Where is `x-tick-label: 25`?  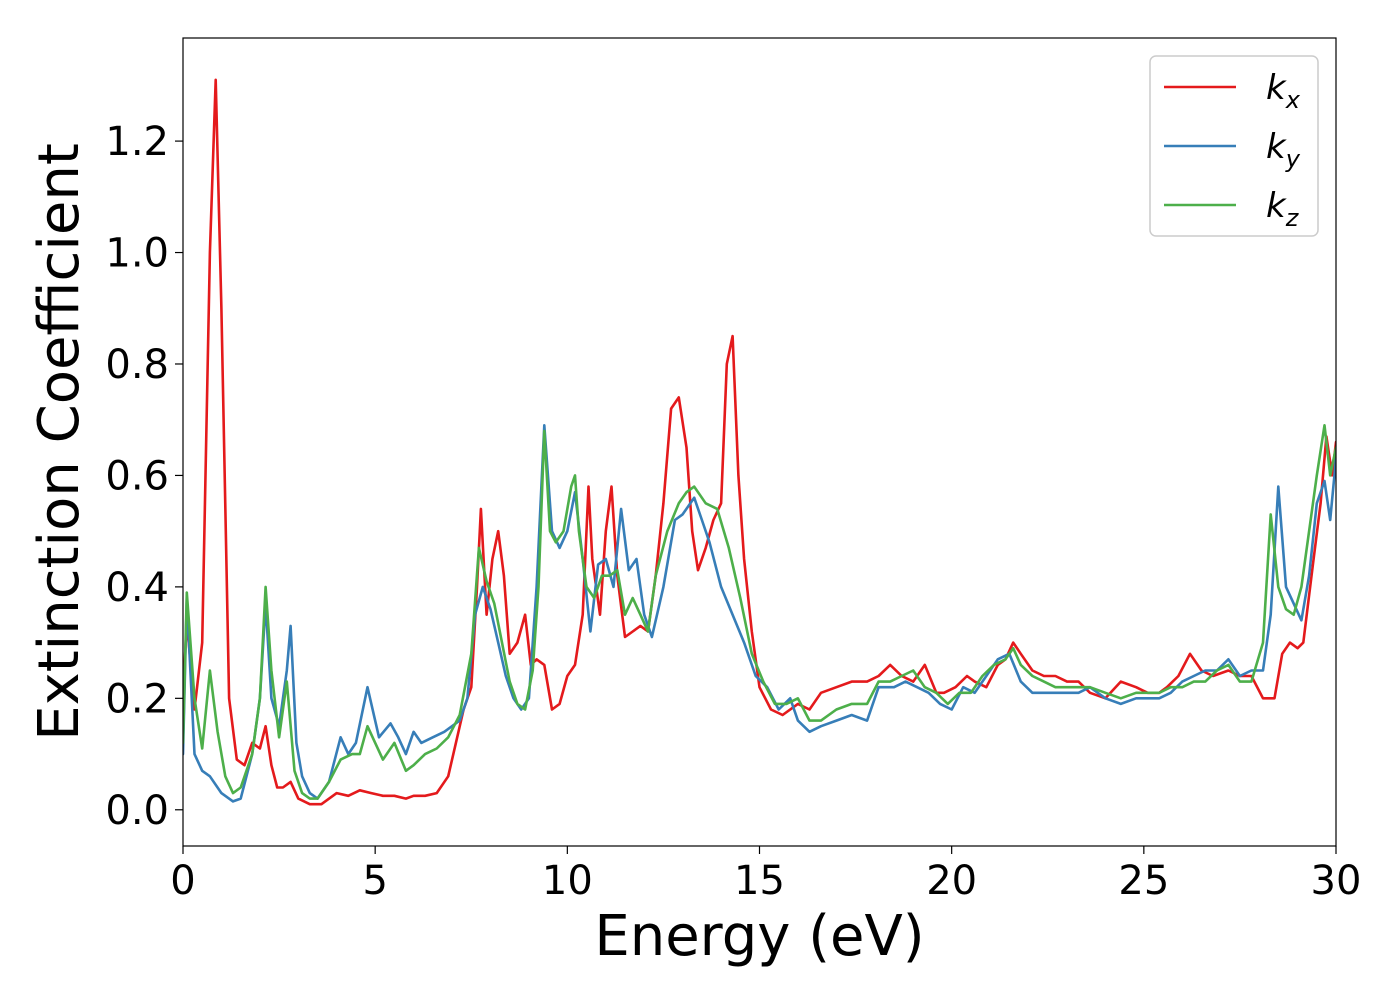
x-tick-label: 25 is located at coordinates (1143, 881).